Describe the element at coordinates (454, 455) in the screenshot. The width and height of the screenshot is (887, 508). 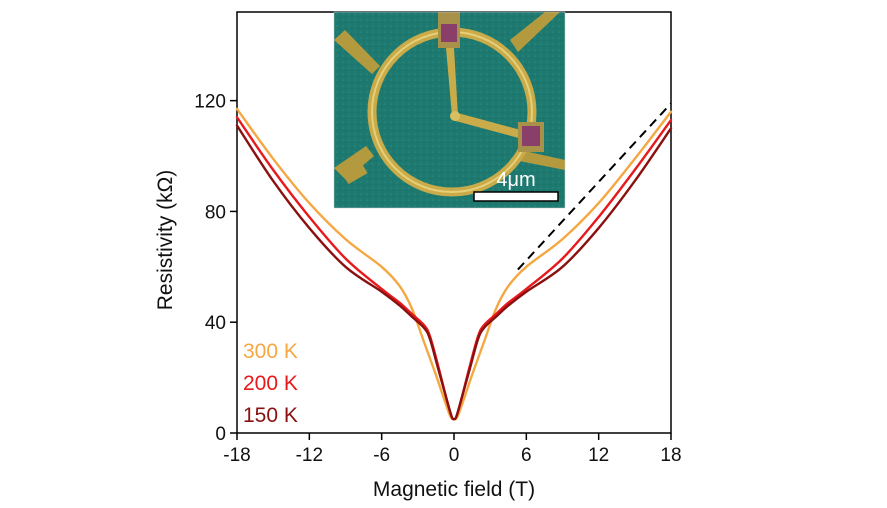
I see `x-tick-label: 0` at that location.